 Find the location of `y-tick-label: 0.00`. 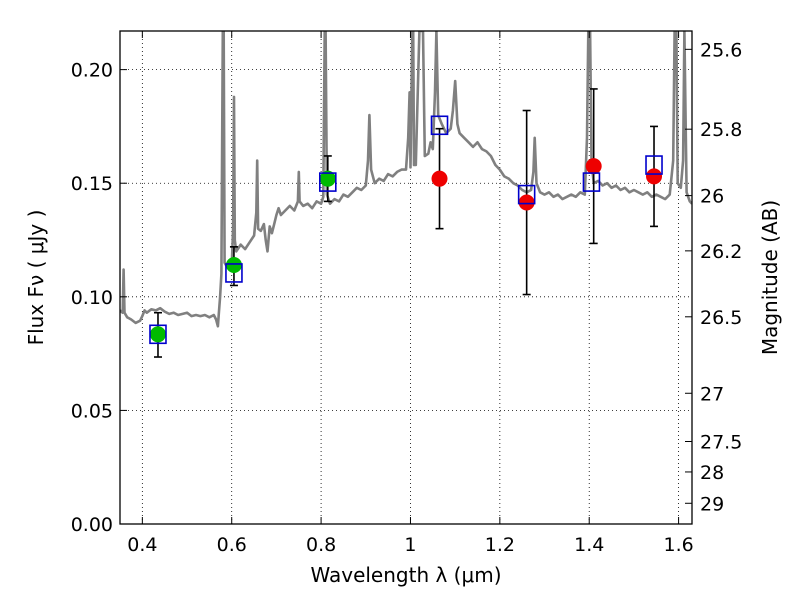

y-tick-label: 0.00 is located at coordinates (92, 525).